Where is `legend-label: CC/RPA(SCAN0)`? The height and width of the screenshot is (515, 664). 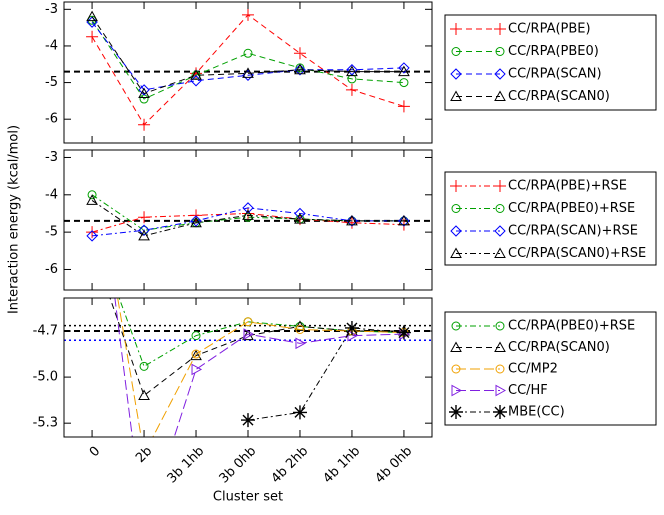 legend-label: CC/RPA(SCAN0) is located at coordinates (559, 96).